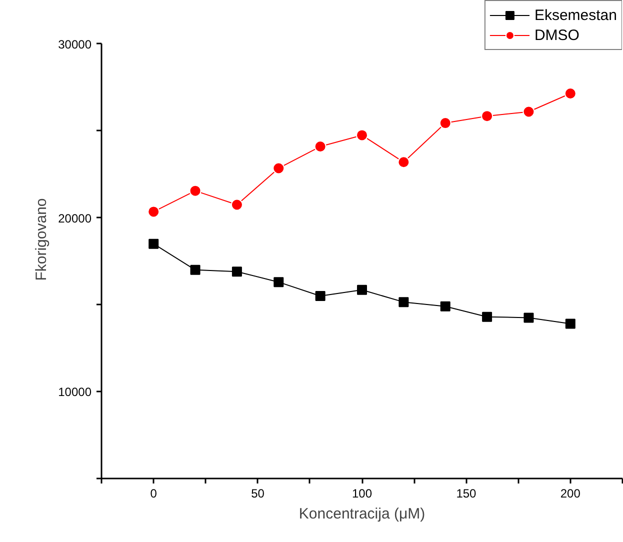 The width and height of the screenshot is (623, 542). Describe the element at coordinates (362, 493) in the screenshot. I see `x-tick-label: 100` at that location.